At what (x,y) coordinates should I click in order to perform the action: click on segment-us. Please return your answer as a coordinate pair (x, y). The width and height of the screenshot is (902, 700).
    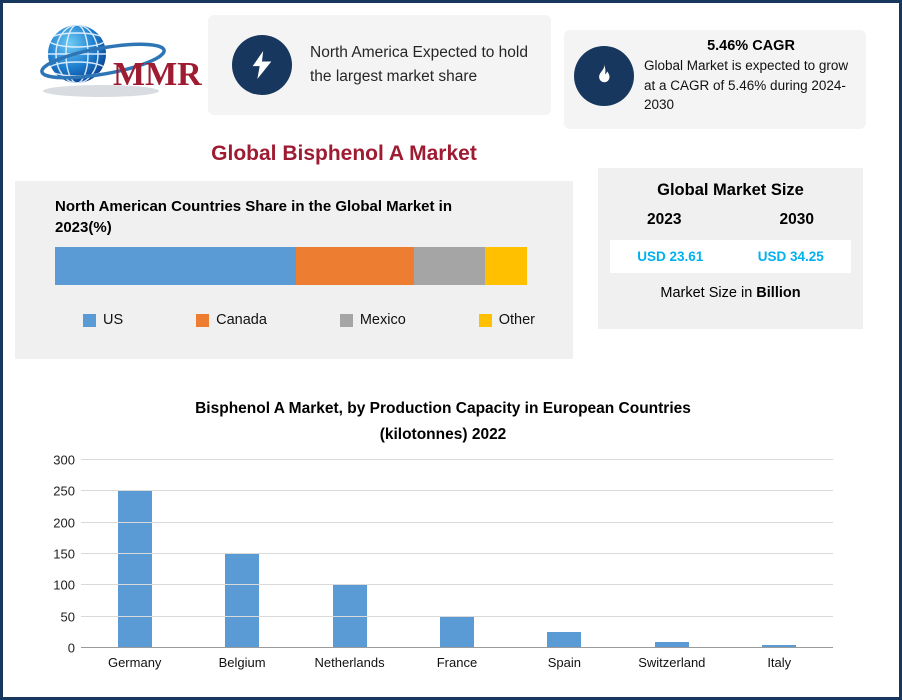
    Looking at the image, I should click on (175, 266).